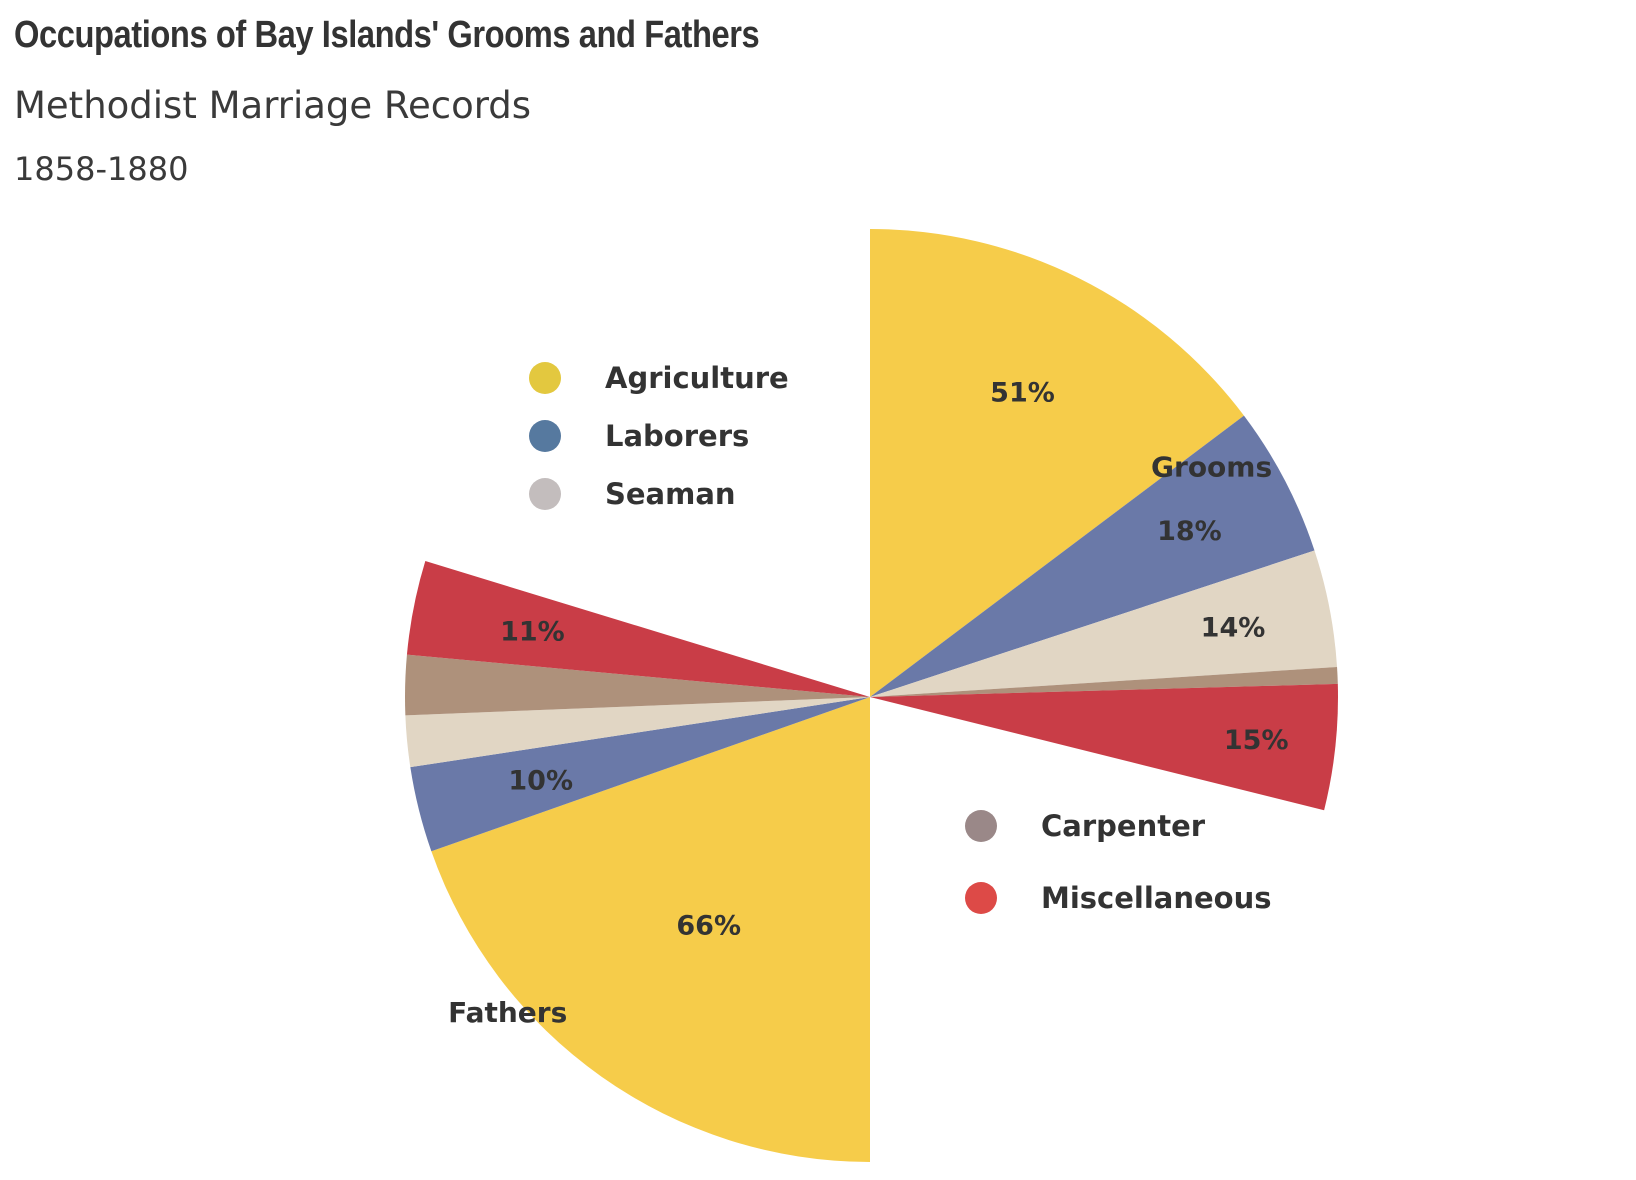  I want to click on data-label-grooms-seaman: 14%, so click(1233, 628).